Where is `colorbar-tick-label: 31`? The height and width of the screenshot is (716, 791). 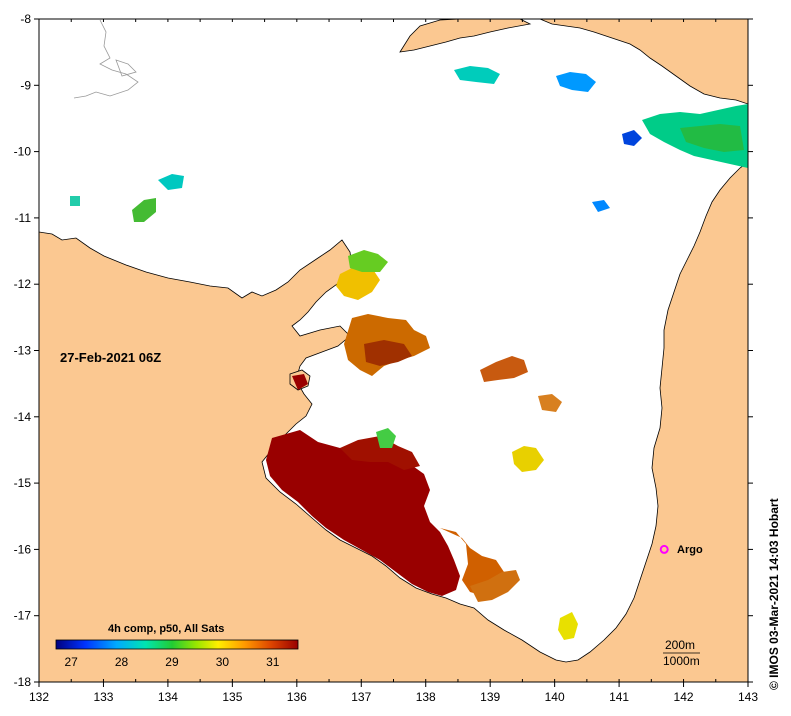 colorbar-tick-label: 31 is located at coordinates (273, 662).